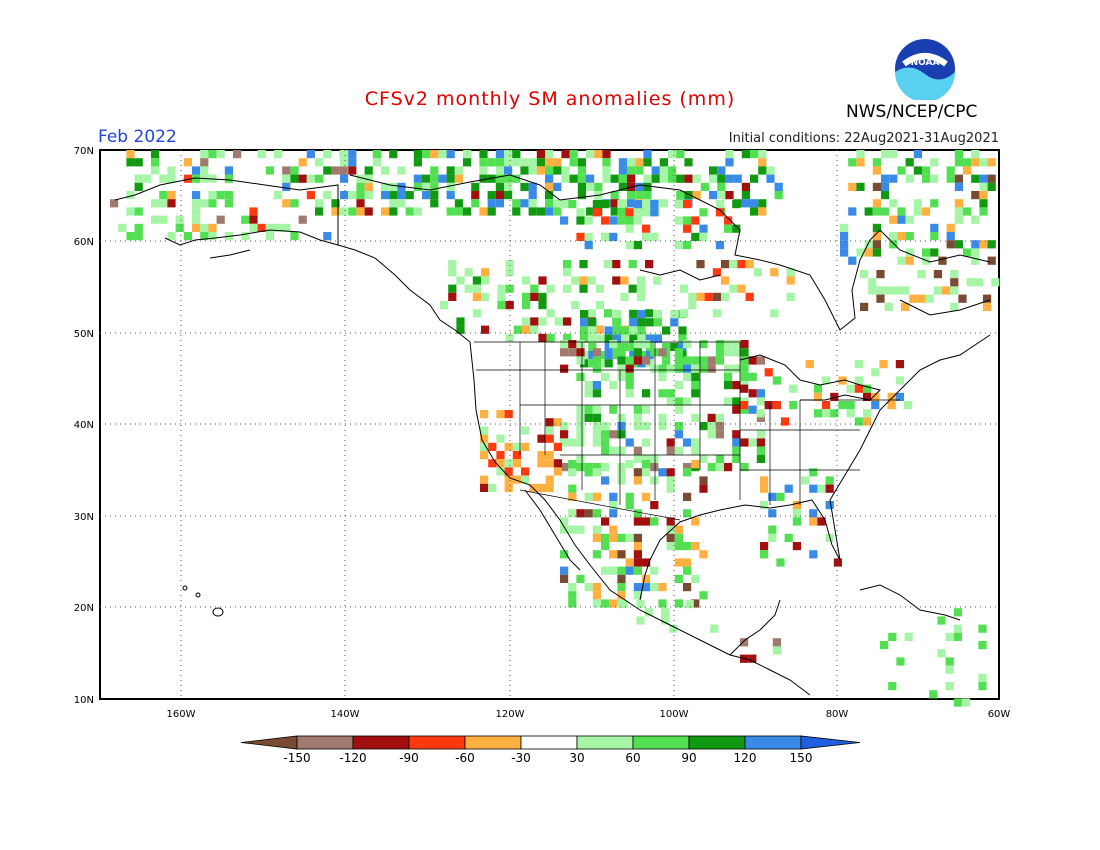  Describe the element at coordinates (717, 742) in the screenshot. I see `color-bar-swatch` at that location.